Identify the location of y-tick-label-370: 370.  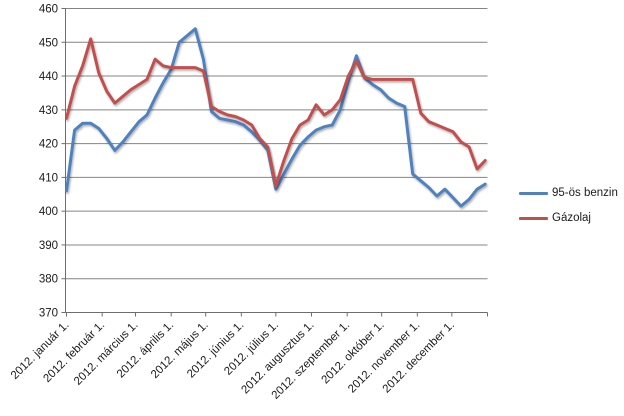
(48, 314).